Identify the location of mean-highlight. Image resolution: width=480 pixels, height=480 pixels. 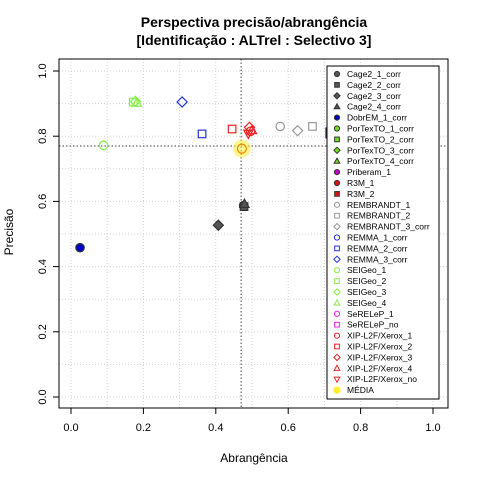
(241, 148).